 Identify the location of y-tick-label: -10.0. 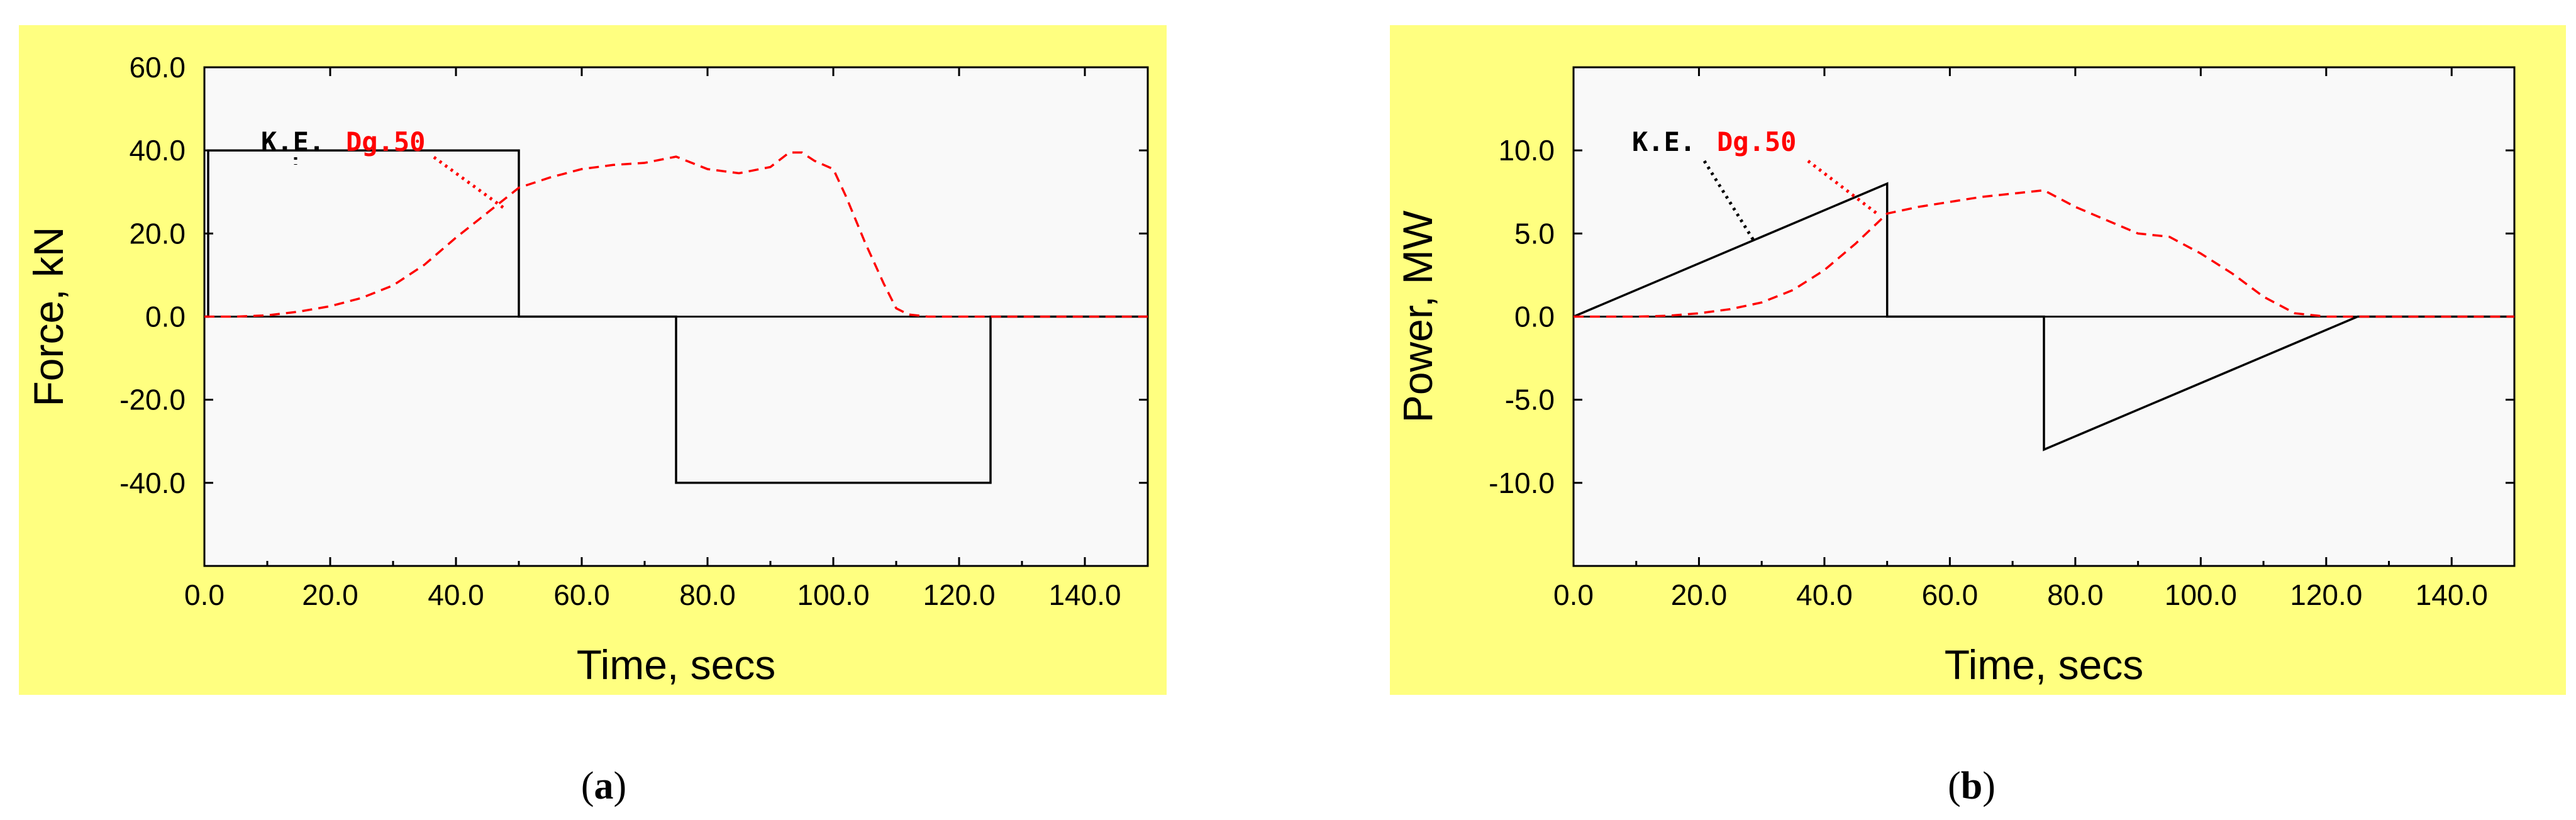
(1522, 483).